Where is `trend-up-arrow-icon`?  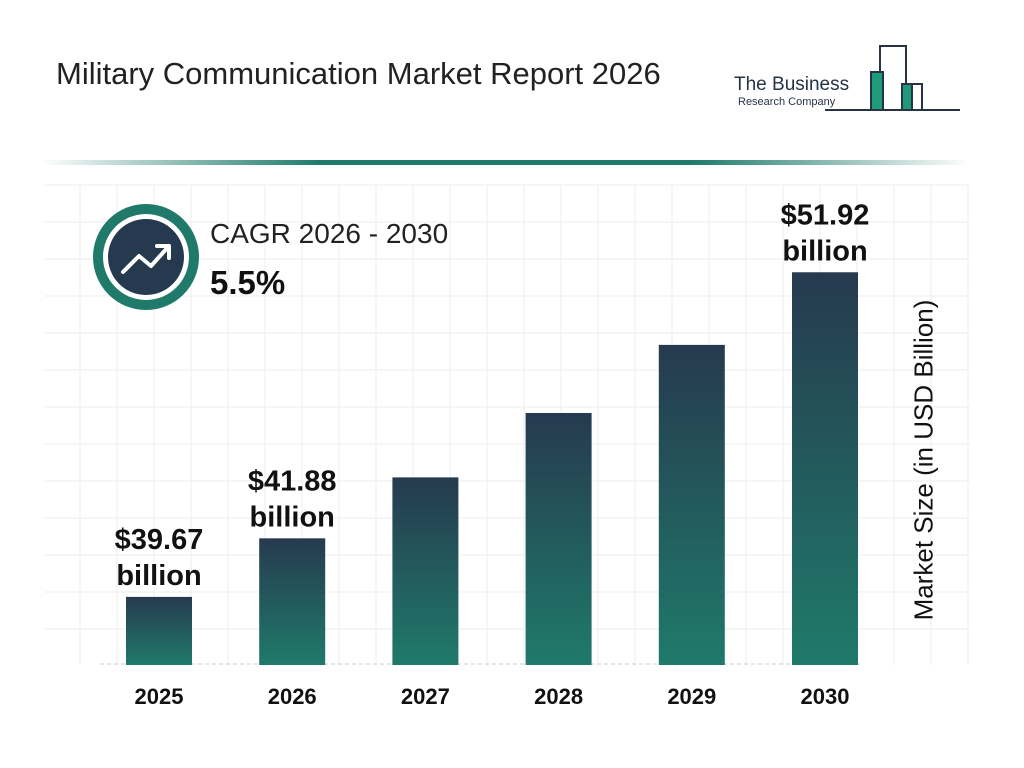
trend-up-arrow-icon is located at coordinates (146, 259).